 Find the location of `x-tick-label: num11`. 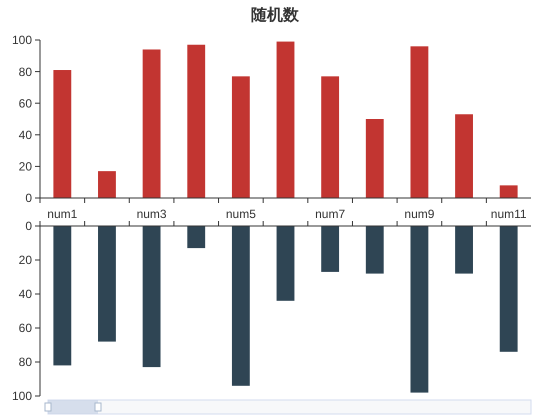

x-tick-label: num11 is located at coordinates (508, 214).